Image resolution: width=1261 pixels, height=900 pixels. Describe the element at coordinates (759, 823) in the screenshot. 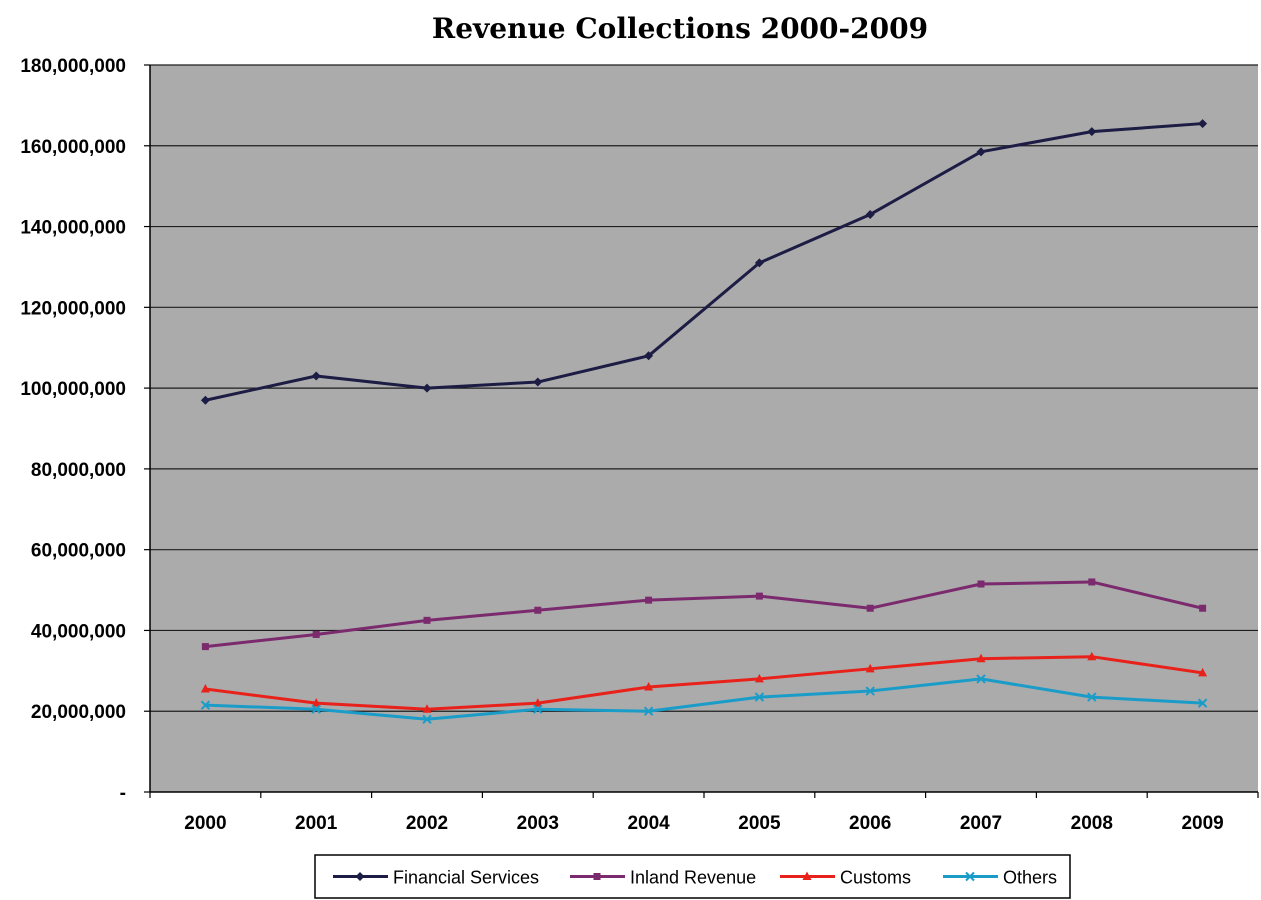

I see `x-tick-label: 2005` at that location.